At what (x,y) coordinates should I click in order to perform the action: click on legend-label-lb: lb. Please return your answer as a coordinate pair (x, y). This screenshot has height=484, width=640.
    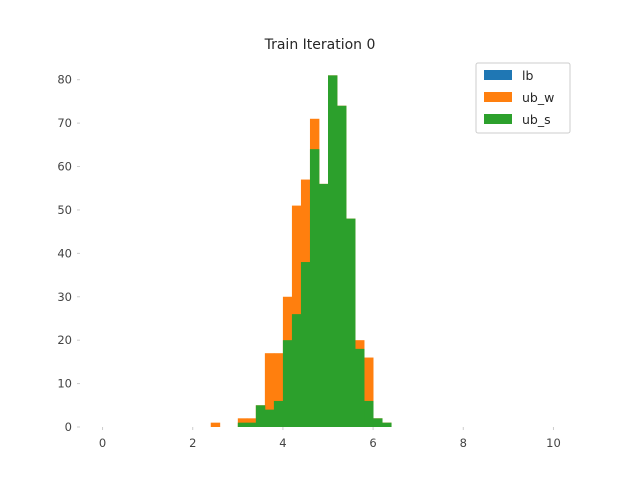
    Looking at the image, I should click on (527, 75).